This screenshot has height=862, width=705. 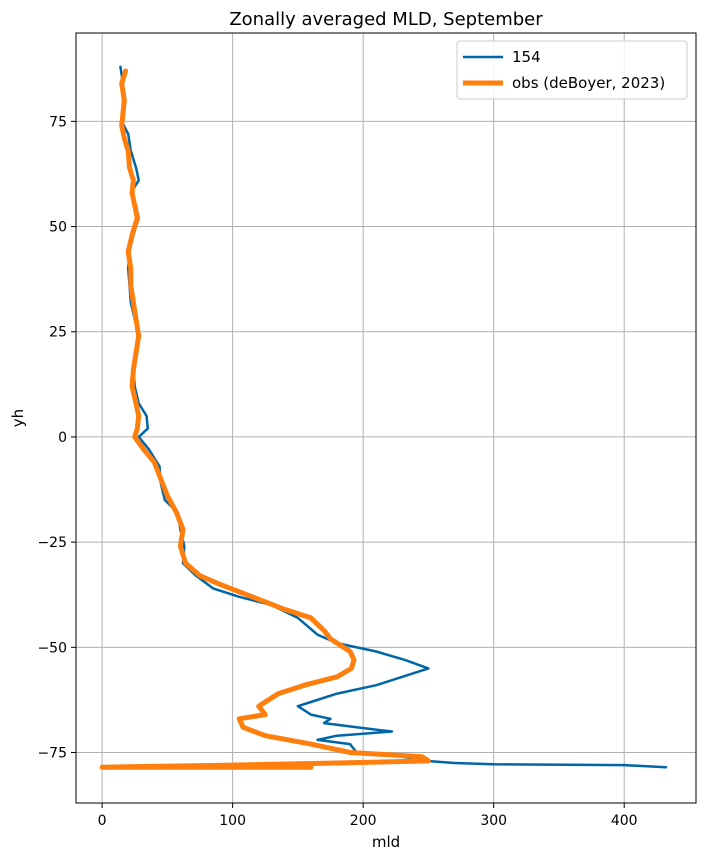 What do you see at coordinates (52, 754) in the screenshot?
I see `y-tick-label: −75` at bounding box center [52, 754].